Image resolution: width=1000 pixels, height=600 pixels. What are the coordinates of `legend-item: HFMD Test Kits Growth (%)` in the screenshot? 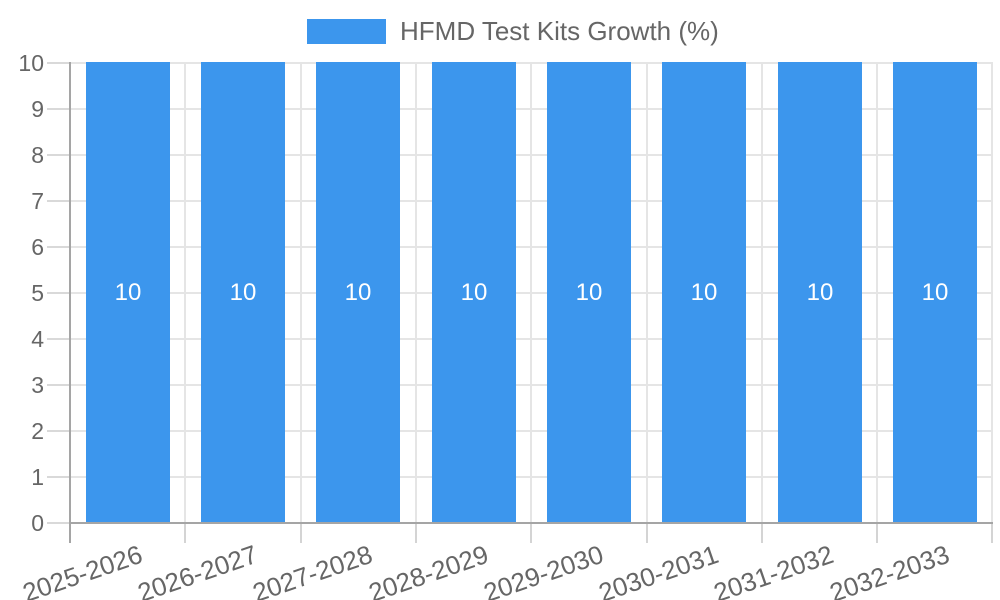 It's located at (513, 31).